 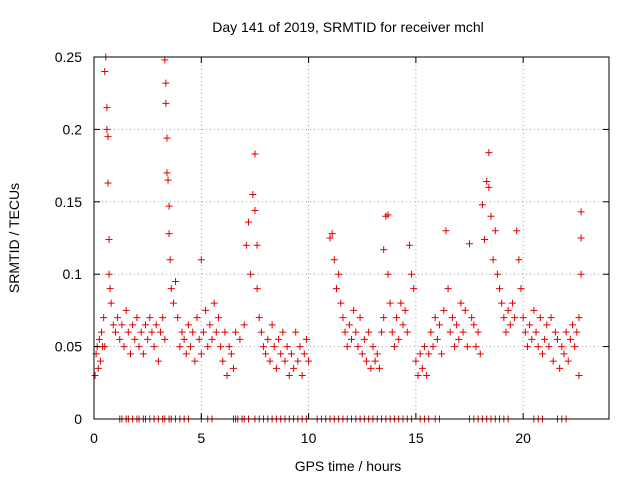 I want to click on x-tick-label: 5, so click(x=201, y=438).